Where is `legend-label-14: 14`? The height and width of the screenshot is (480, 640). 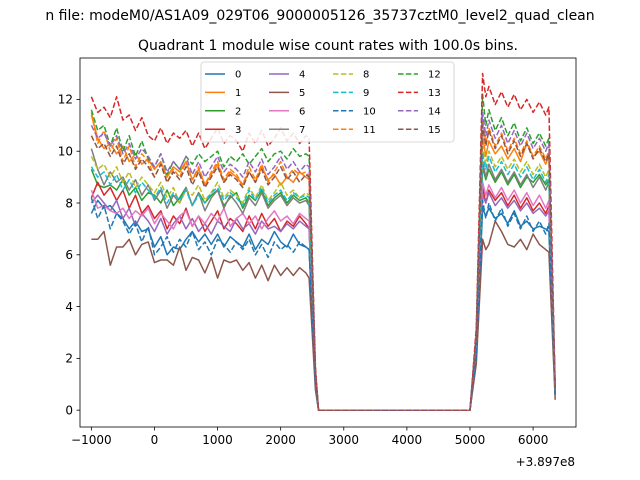
legend-label-14: 14 is located at coordinates (434, 111).